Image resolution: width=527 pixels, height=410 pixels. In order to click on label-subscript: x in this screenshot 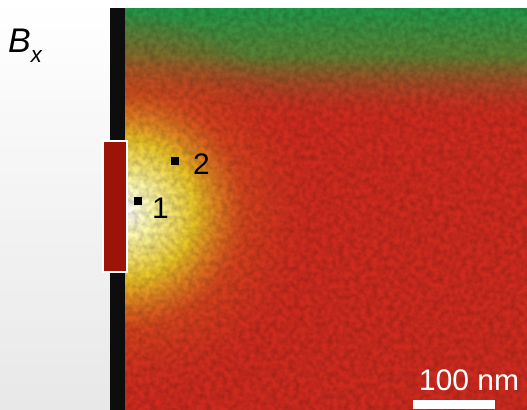, I will do `click(36, 54)`.